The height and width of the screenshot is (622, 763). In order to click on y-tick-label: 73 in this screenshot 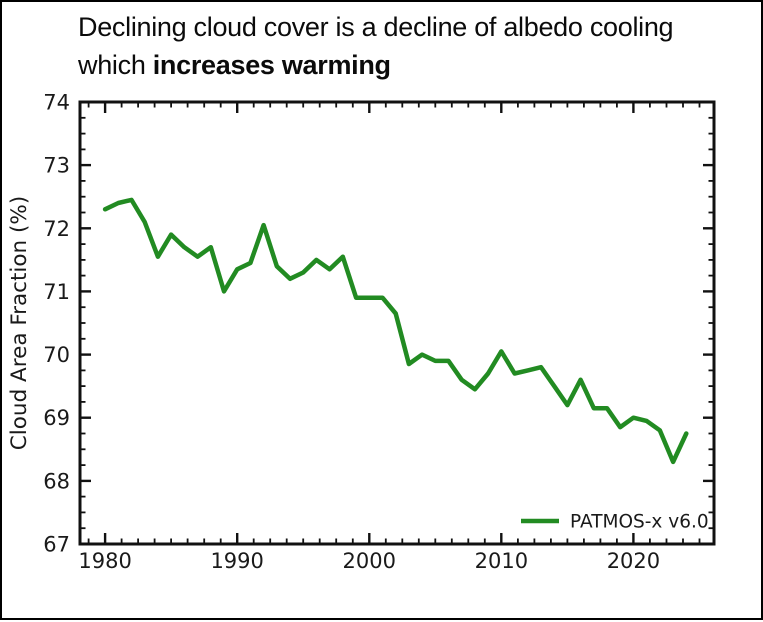, I will do `click(56, 166)`.